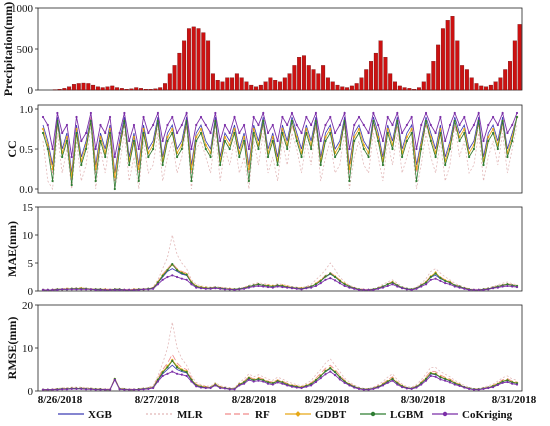 This screenshot has height=426, width=550. I want to click on series-line-lgbm, so click(280, 277).